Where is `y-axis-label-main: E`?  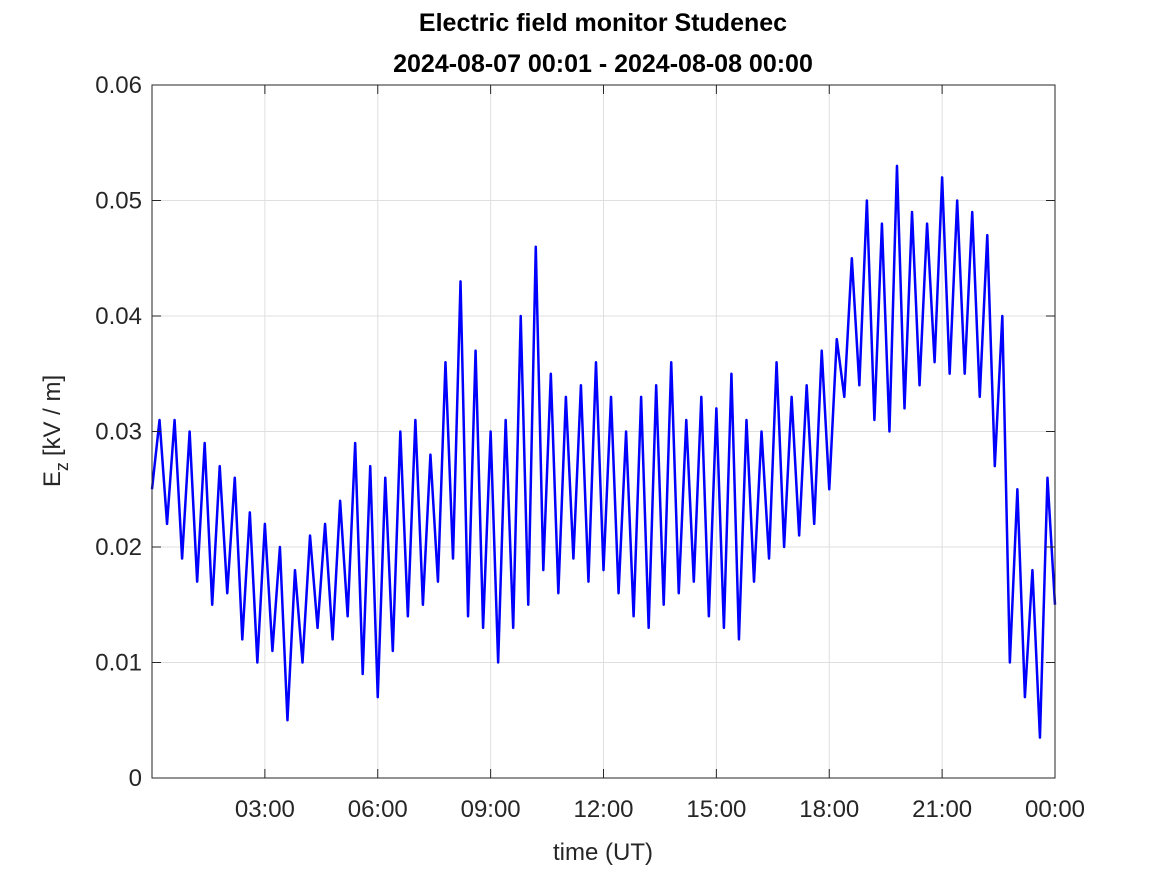
y-axis-label-main: E is located at coordinates (52, 479).